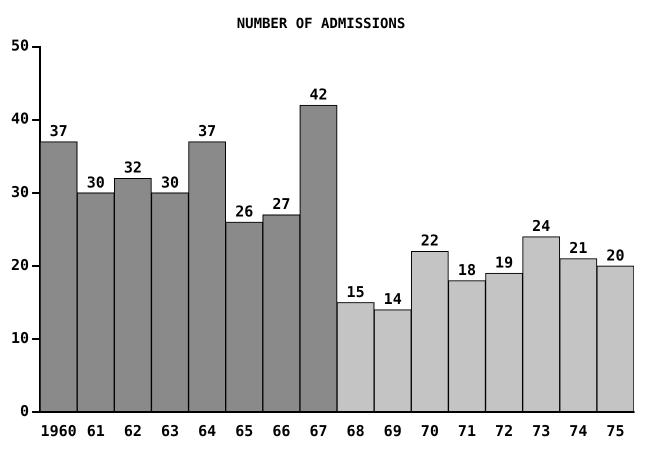 The height and width of the screenshot is (455, 649). Describe the element at coordinates (58, 431) in the screenshot. I see `x-tick-label: 1960` at that location.